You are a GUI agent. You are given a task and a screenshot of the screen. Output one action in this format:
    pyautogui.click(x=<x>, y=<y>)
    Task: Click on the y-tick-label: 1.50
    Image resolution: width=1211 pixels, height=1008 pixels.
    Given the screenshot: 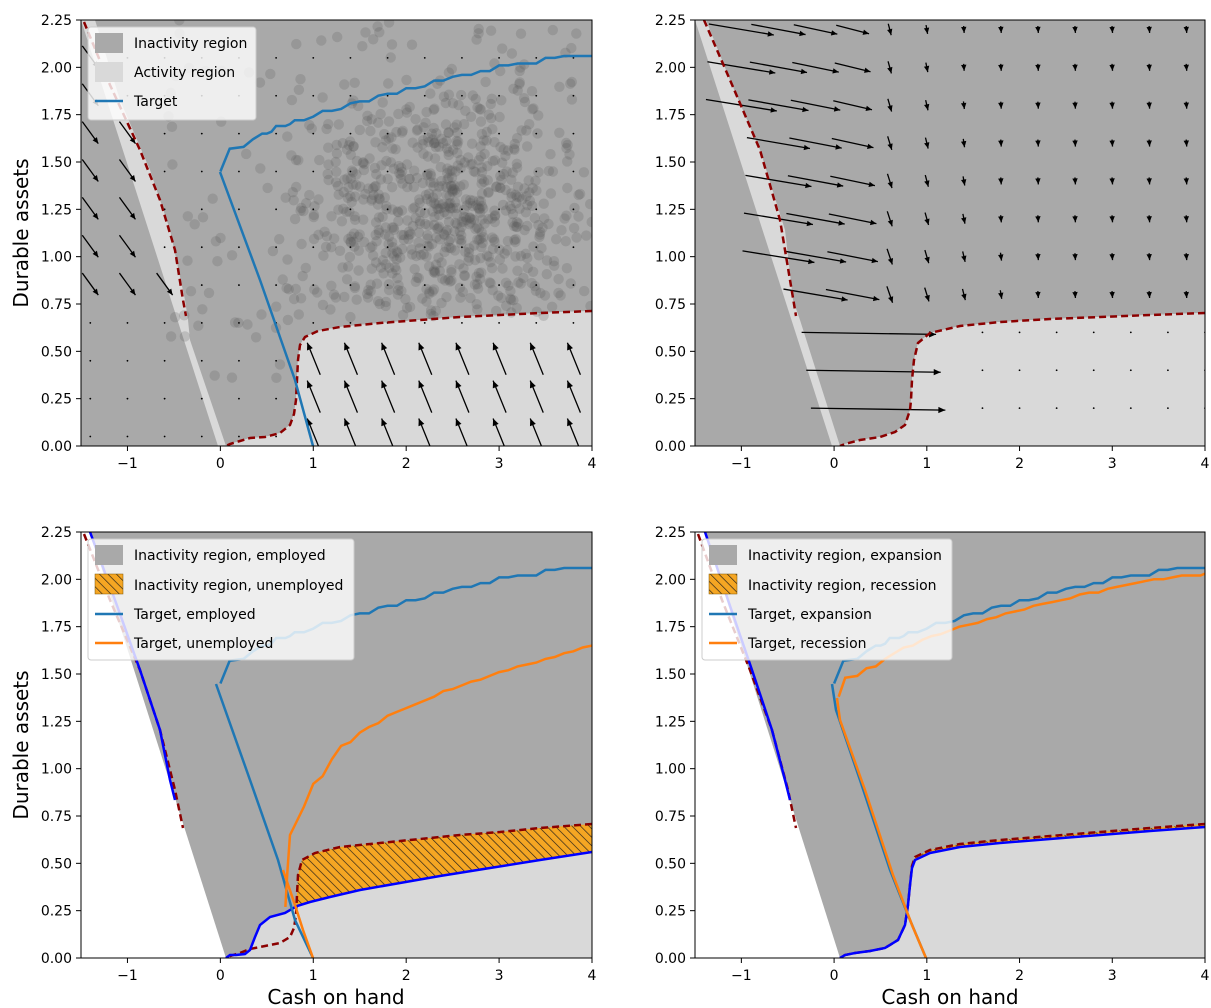 What is the action you would take?
    pyautogui.click(x=670, y=675)
    